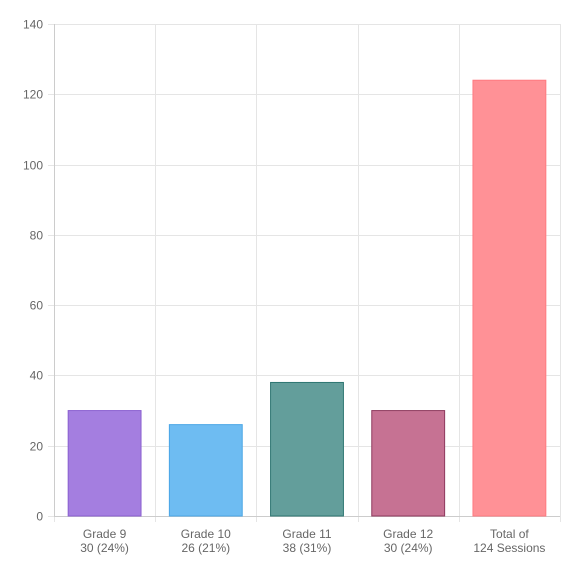  What do you see at coordinates (33, 95) in the screenshot?
I see `y-tick-label: 120` at bounding box center [33, 95].